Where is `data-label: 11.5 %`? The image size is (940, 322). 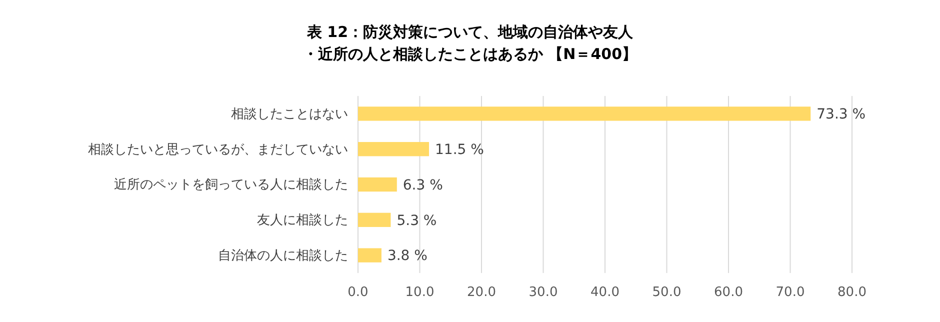
data-label: 11.5 % is located at coordinates (459, 150).